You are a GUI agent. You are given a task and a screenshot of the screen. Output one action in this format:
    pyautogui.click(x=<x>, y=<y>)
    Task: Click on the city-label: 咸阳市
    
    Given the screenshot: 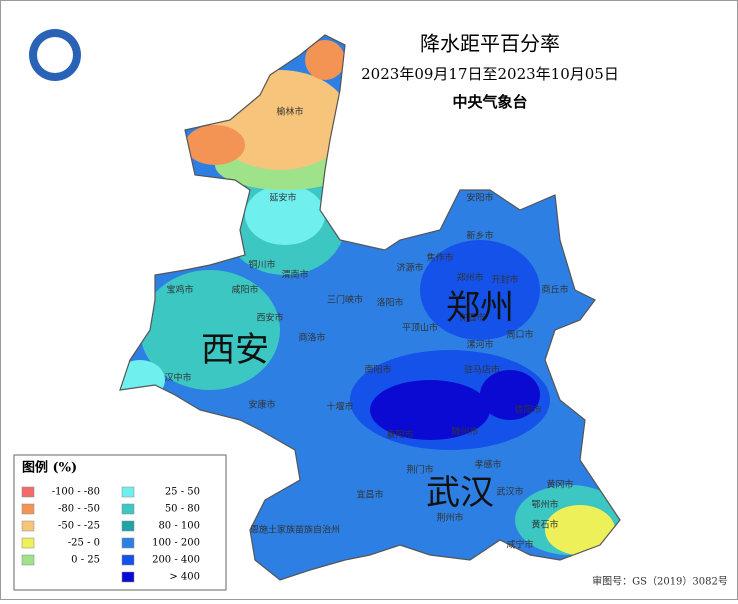 What is the action you would take?
    pyautogui.click(x=244, y=290)
    